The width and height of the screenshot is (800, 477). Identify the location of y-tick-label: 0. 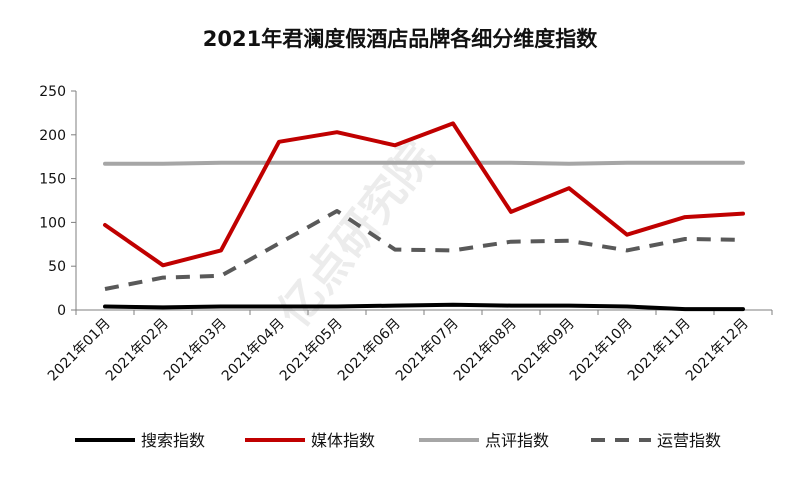
(61, 311).